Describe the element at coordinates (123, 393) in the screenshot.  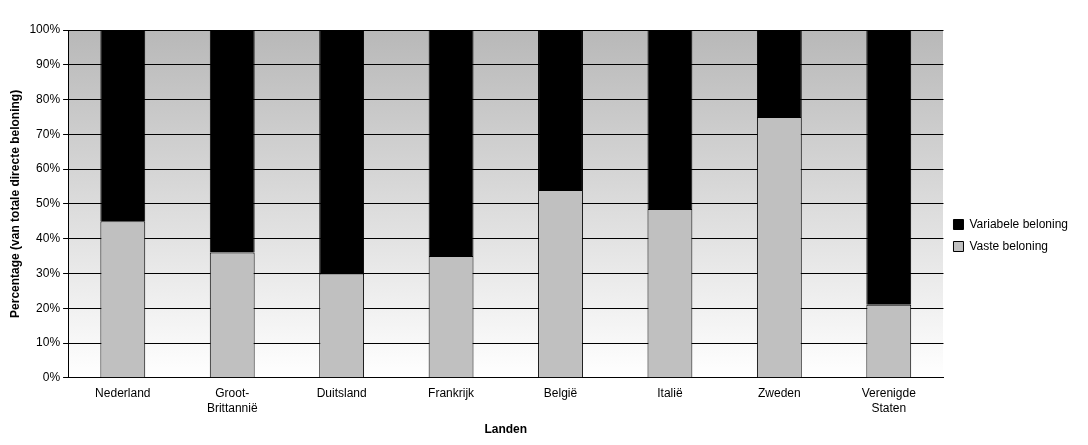
I see `x-tick-label: Nederland` at that location.